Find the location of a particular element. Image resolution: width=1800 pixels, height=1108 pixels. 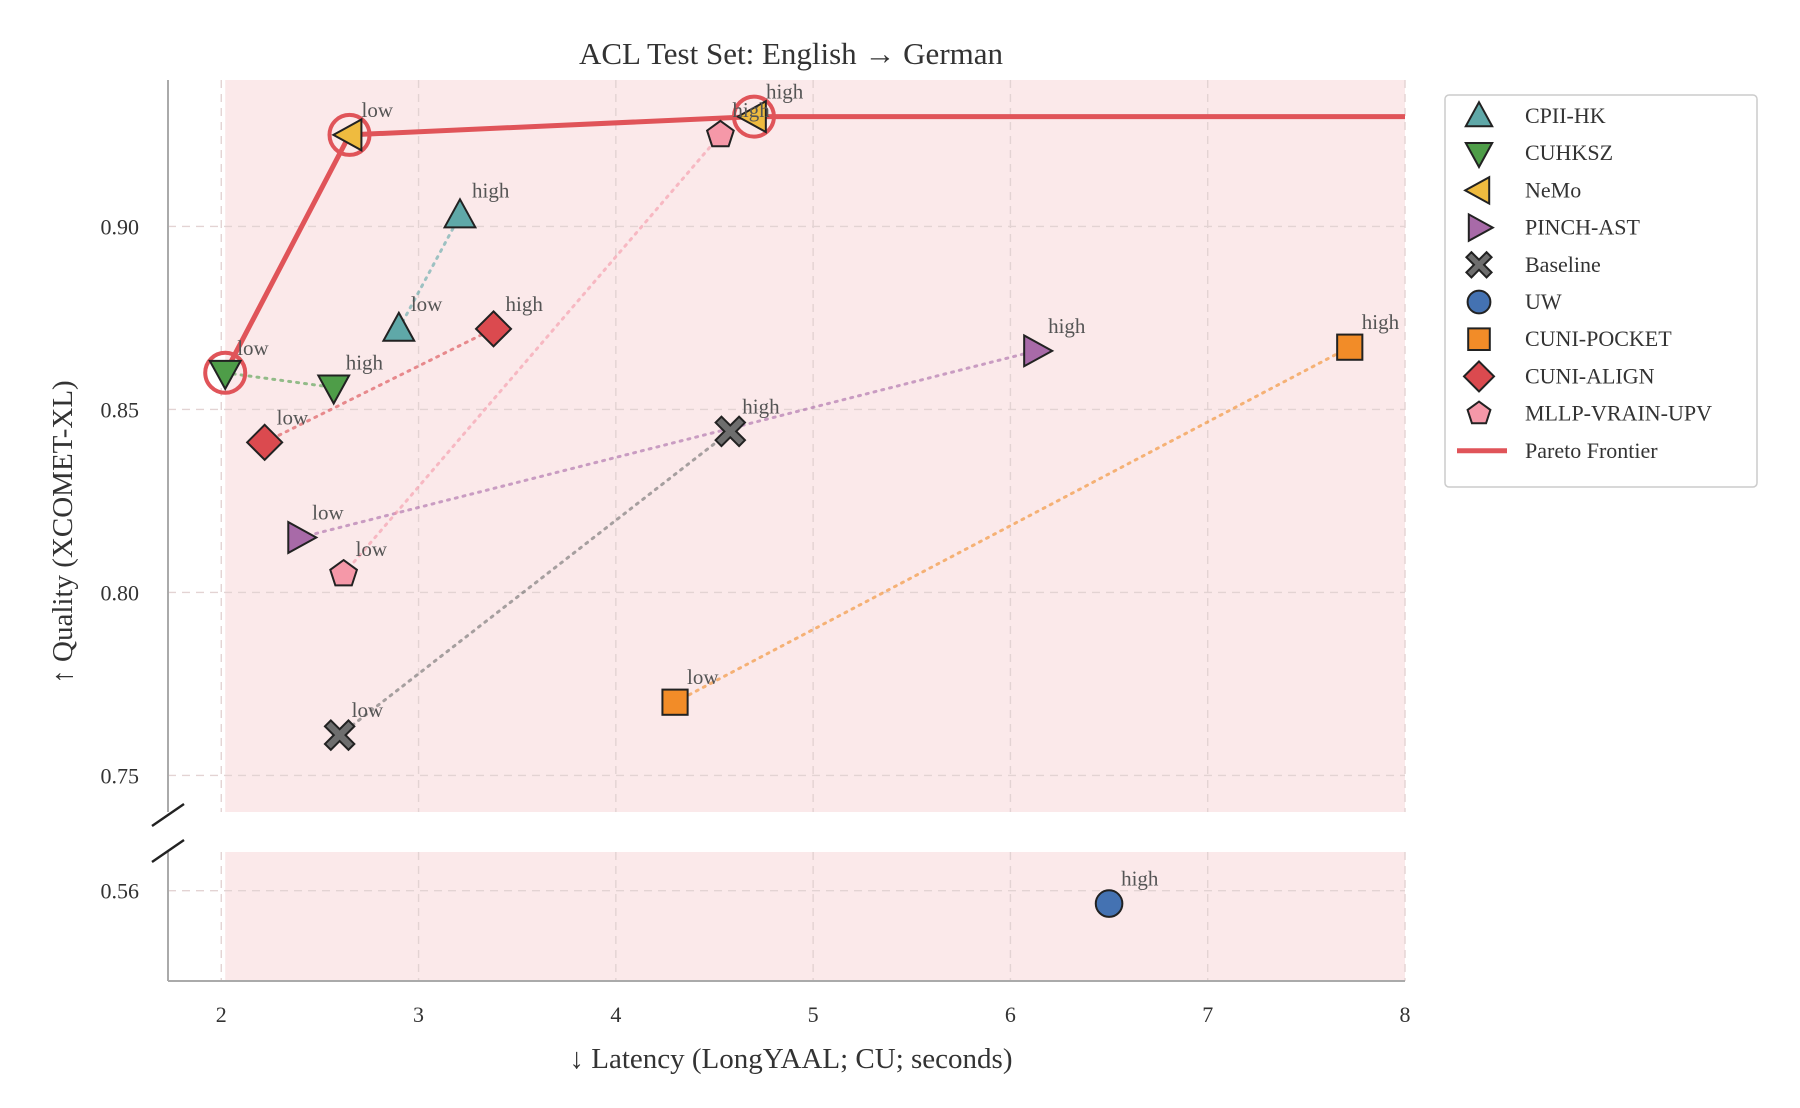

x-tick-label: 8 is located at coordinates (1405, 1014).